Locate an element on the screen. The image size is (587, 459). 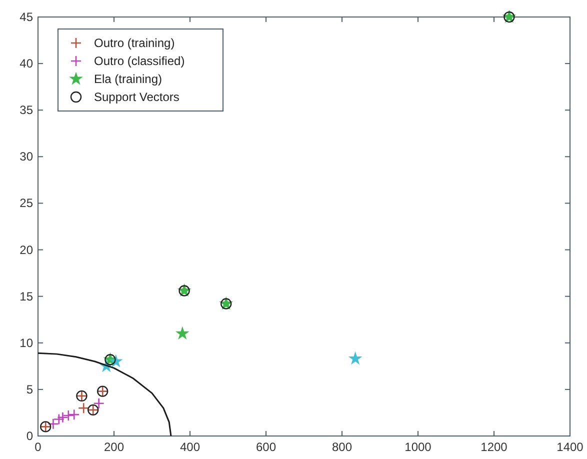
x-tick-label: 400 is located at coordinates (190, 447).